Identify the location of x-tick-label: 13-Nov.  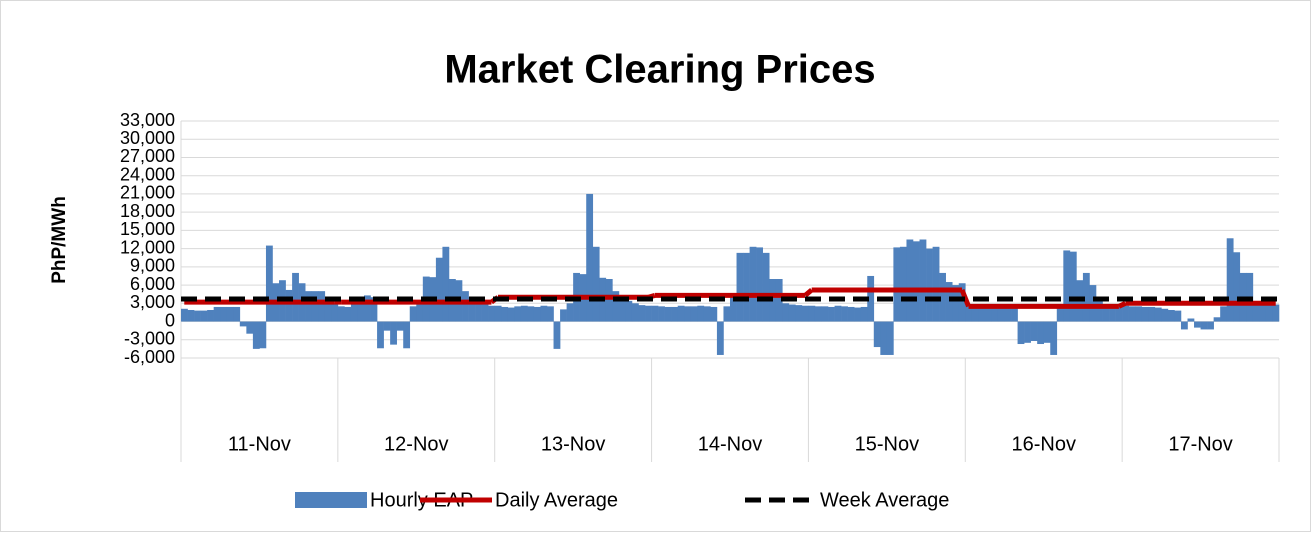
(573, 444).